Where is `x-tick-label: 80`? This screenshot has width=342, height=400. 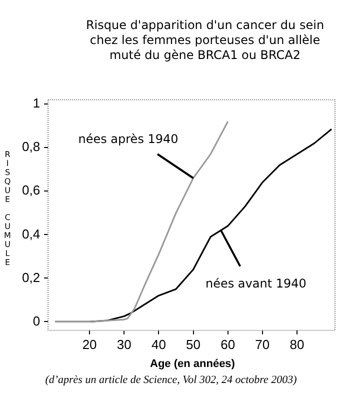 x-tick-label: 80 is located at coordinates (297, 344).